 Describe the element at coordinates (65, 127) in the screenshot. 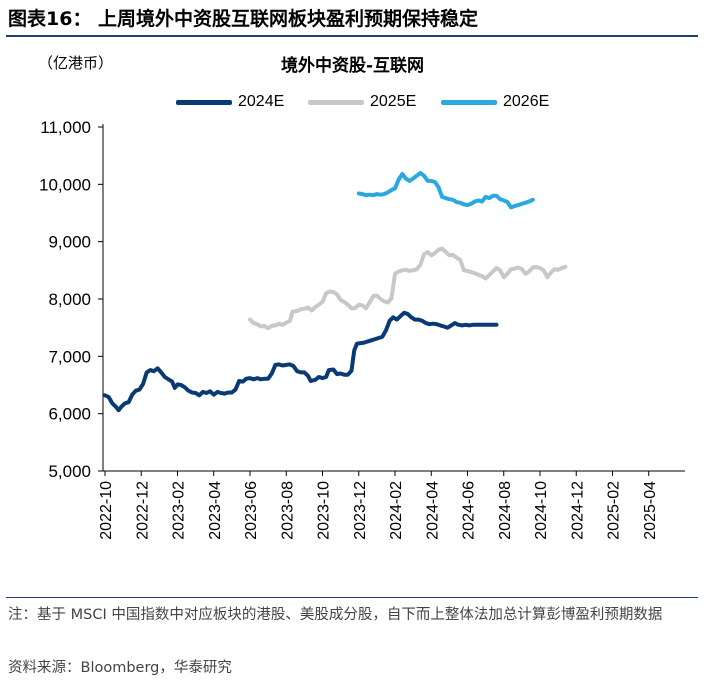

I see `y-tick-label: 11,000` at that location.